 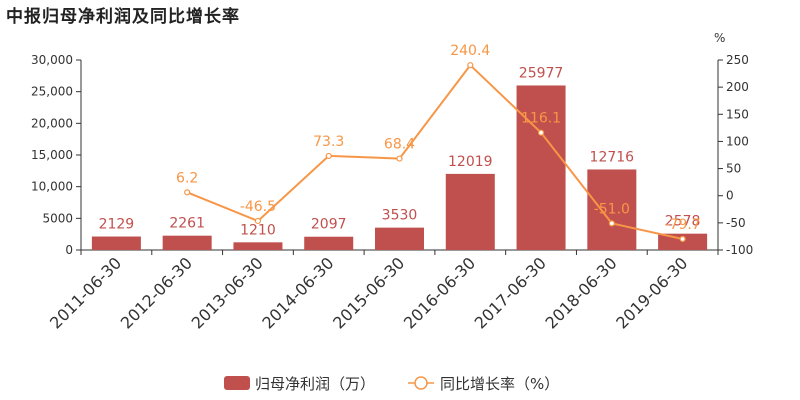 What do you see at coordinates (52, 187) in the screenshot?
I see `y-left-tick-label: 10,000` at bounding box center [52, 187].